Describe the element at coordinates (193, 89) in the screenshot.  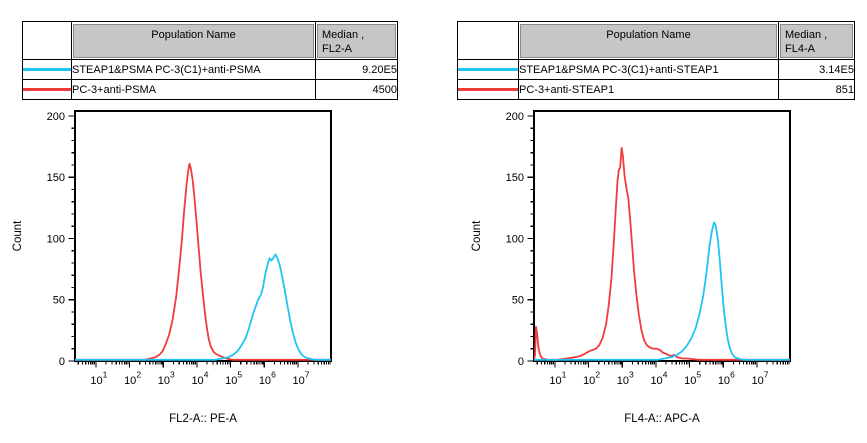
I see `population-name-cell: PC-3+anti-PSMA` at that location.